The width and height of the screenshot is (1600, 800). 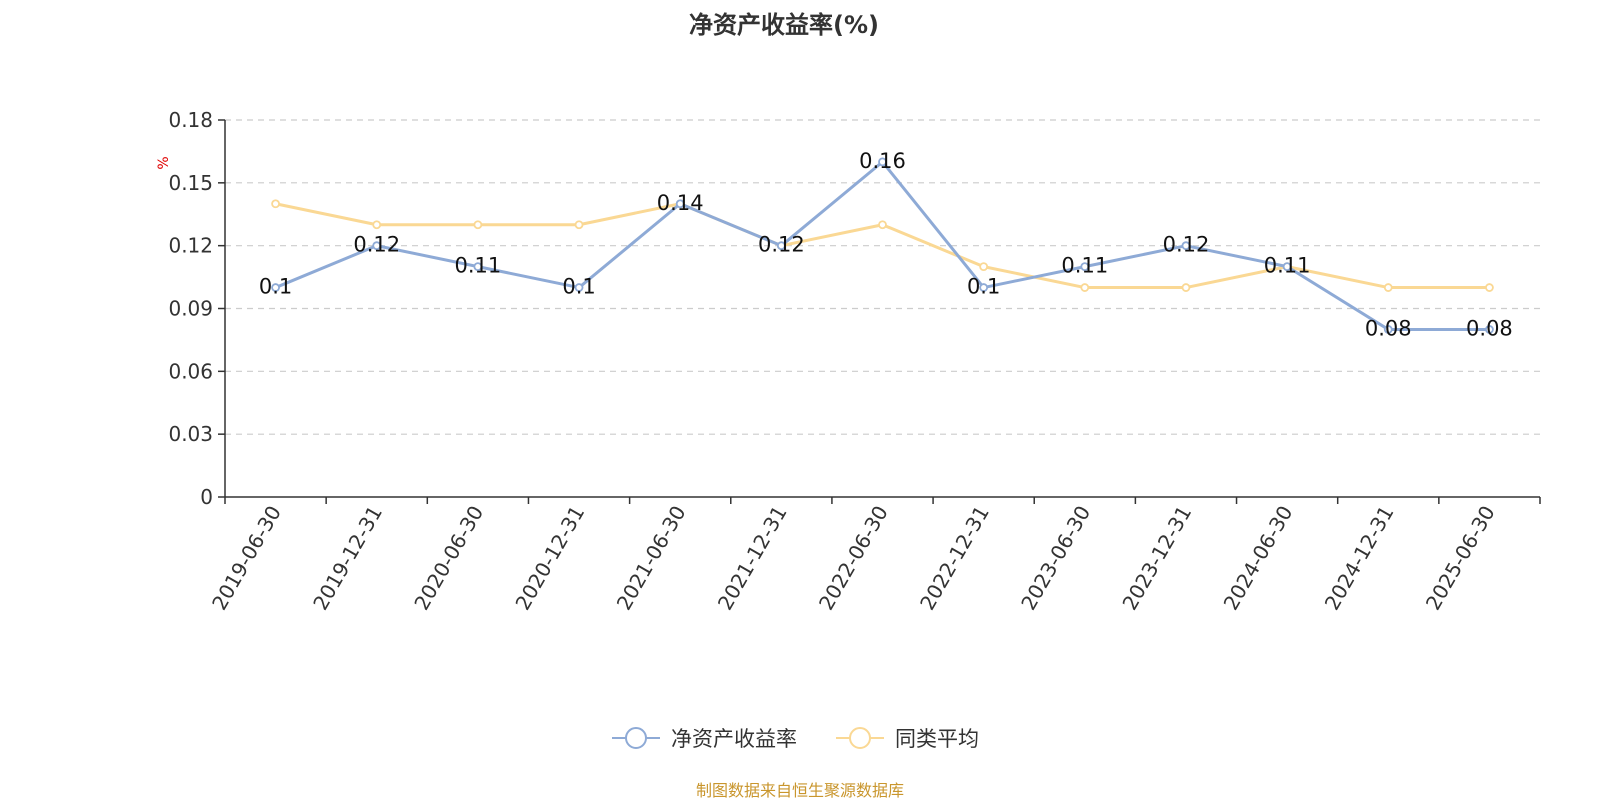 What do you see at coordinates (448, 558) in the screenshot?
I see `x-tick-label: 2020-06-30` at bounding box center [448, 558].